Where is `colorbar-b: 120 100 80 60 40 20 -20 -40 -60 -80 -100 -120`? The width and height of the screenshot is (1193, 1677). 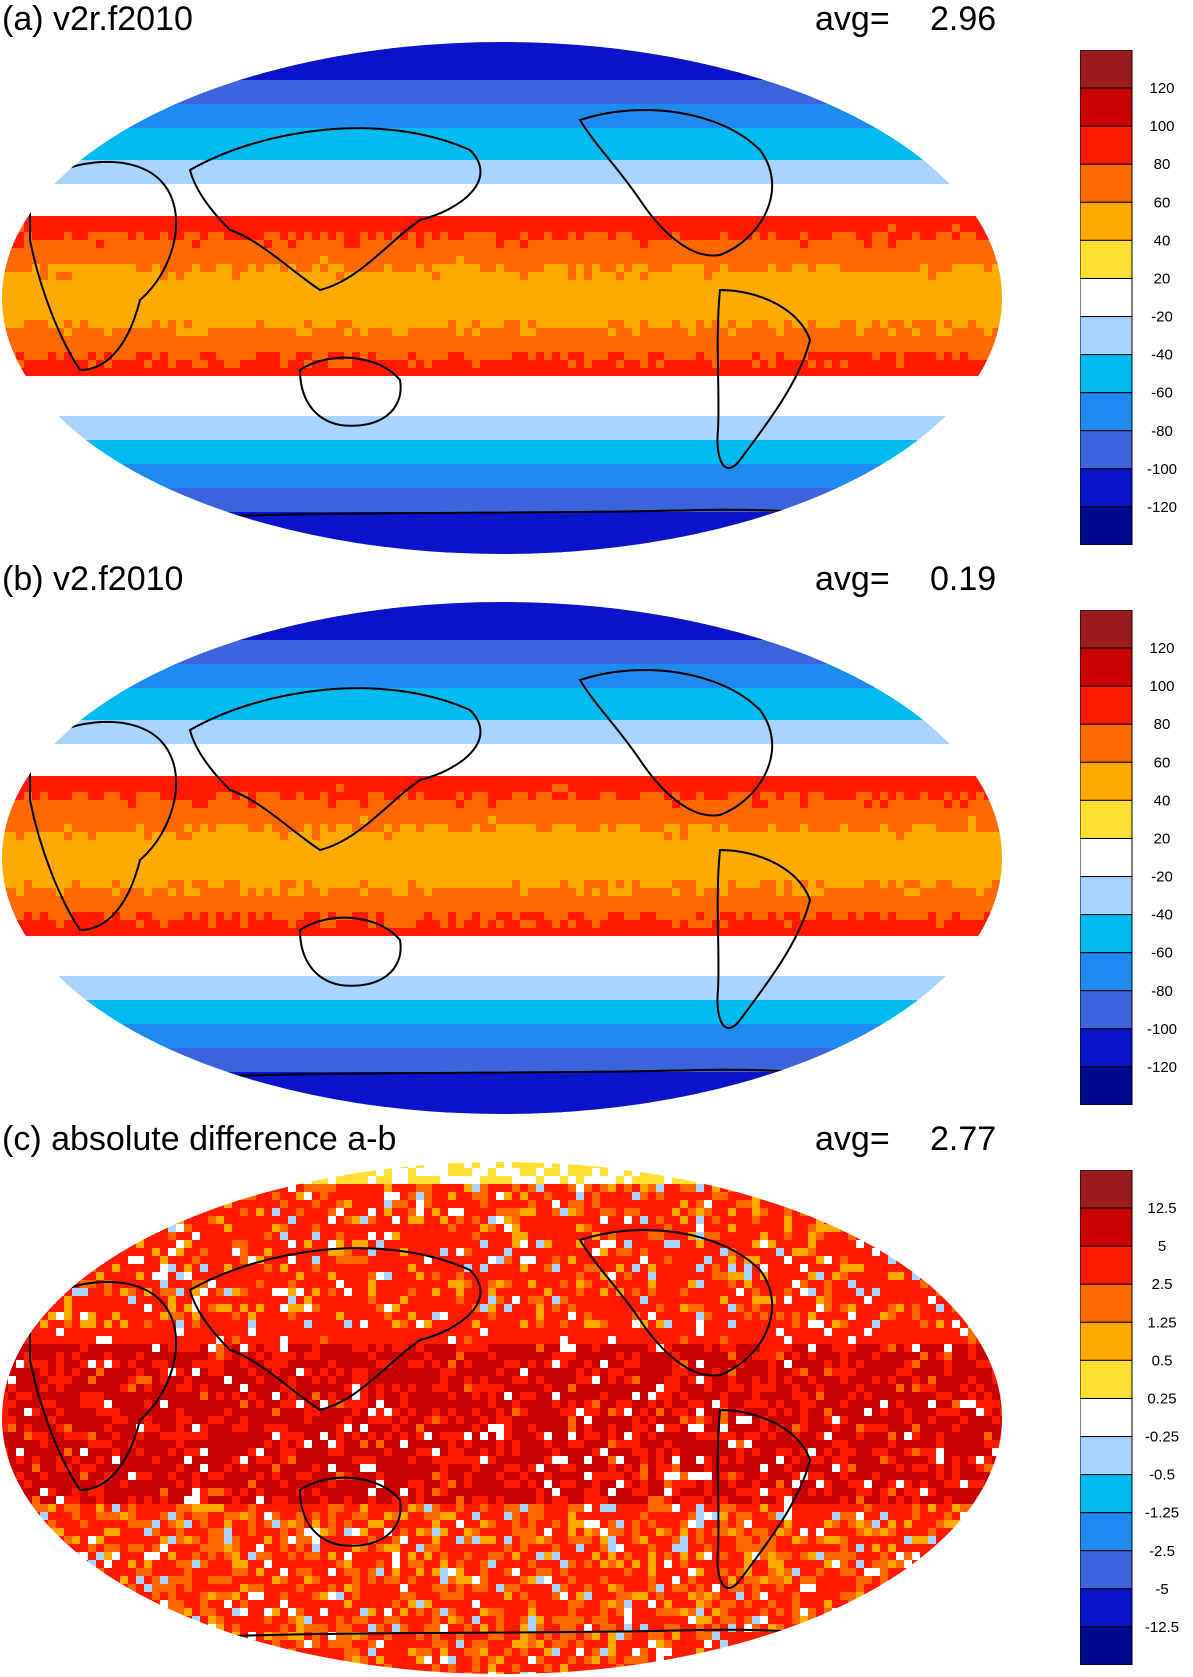
colorbar-b: 120 100 80 60 40 20 -20 -40 -60 -80 -100 -120 is located at coordinates (1128, 857).